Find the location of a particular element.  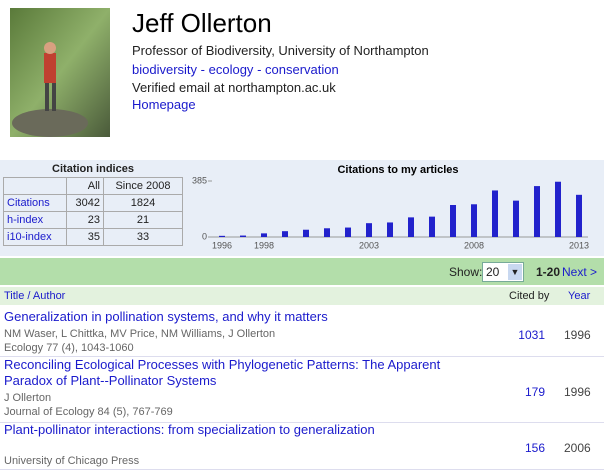

page-size-value: 20 is located at coordinates (493, 272).